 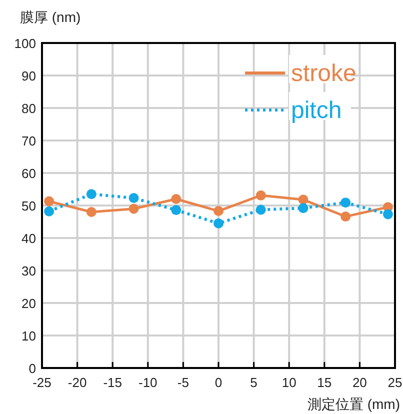 I want to click on legend-label: stroke, so click(x=323, y=73).